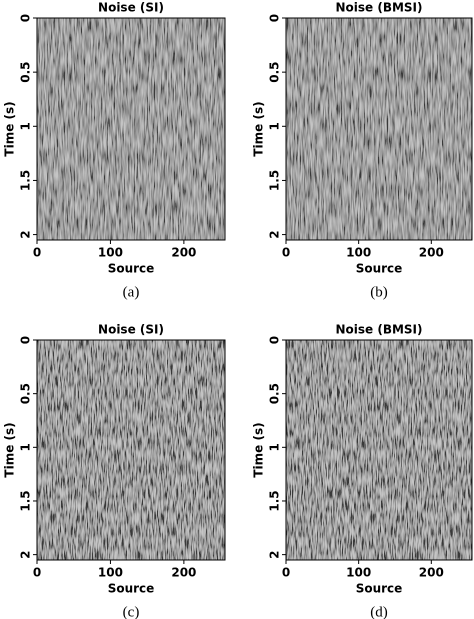  What do you see at coordinates (379, 292) in the screenshot?
I see `panel-caption: (b)` at bounding box center [379, 292].